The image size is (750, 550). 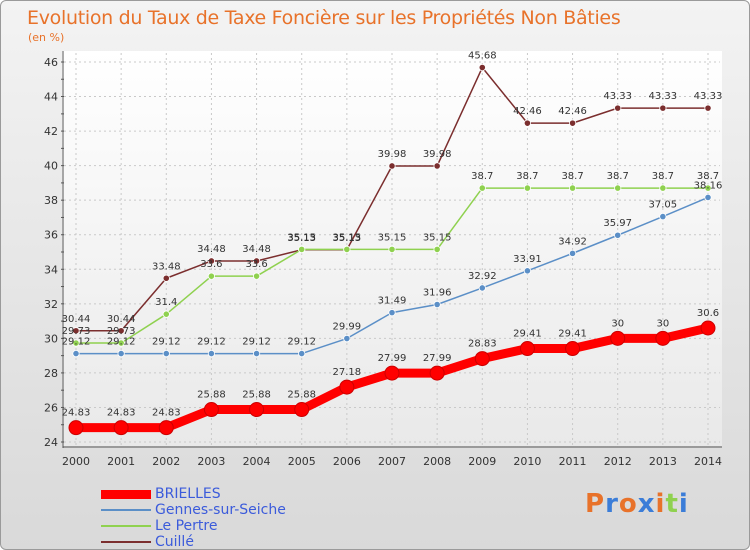 What do you see at coordinates (51, 235) in the screenshot?
I see `y-tick-label: 36` at bounding box center [51, 235].